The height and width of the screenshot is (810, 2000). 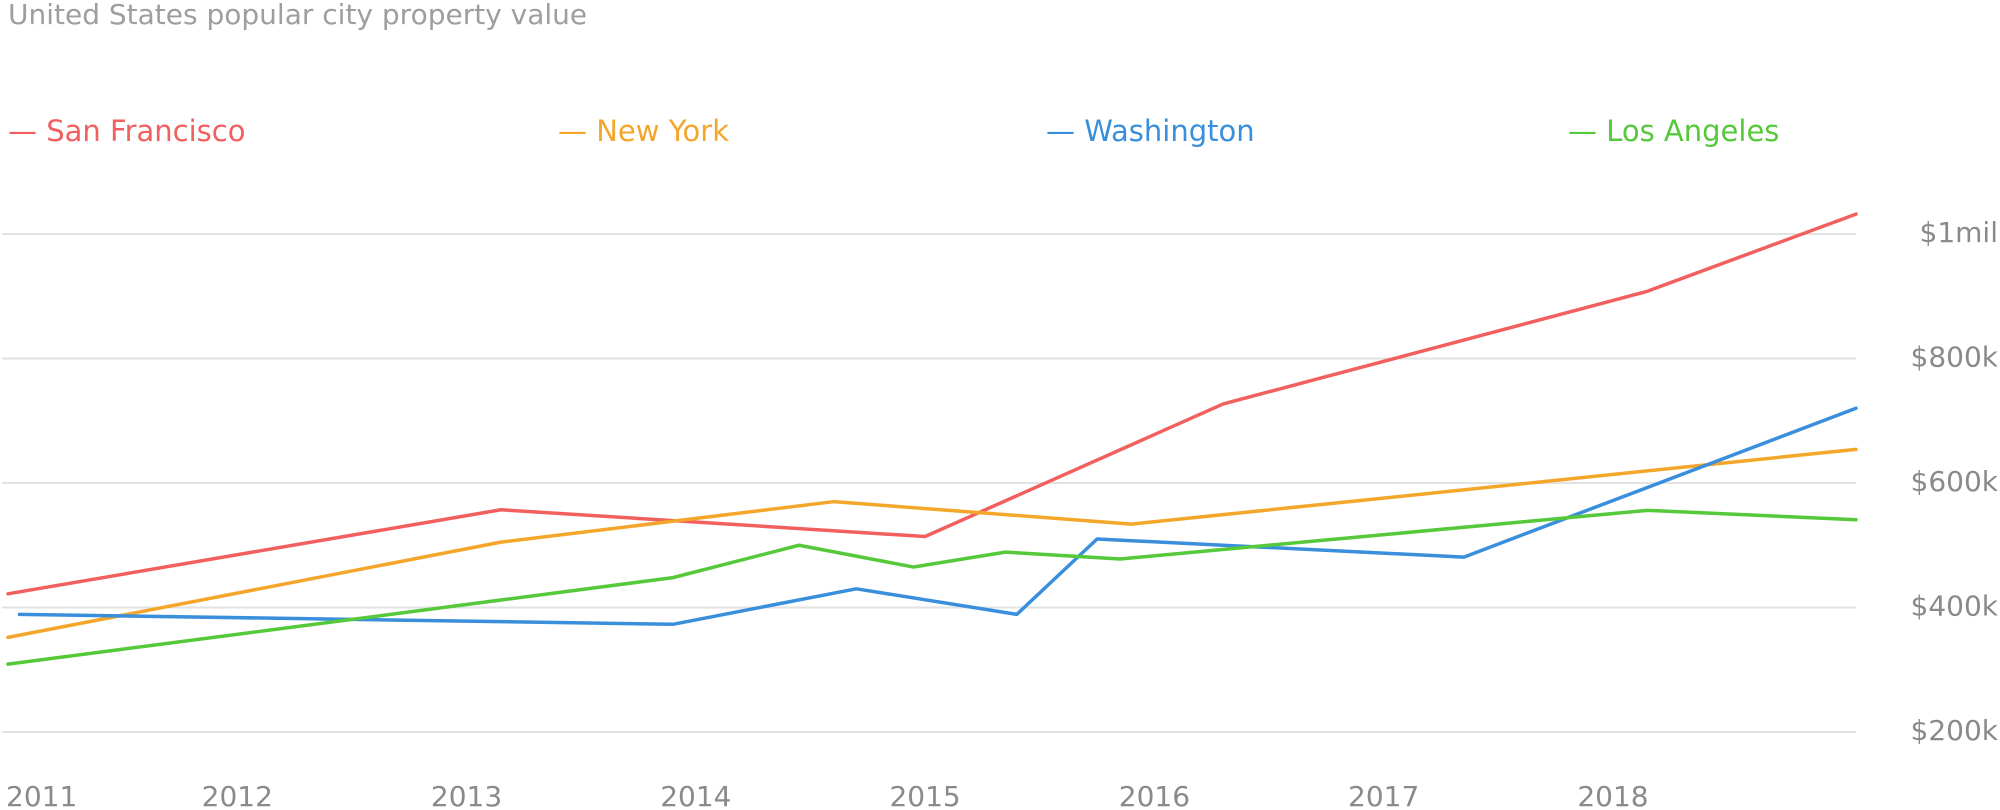 I want to click on x-tick-label-2012: 2012, so click(x=237, y=795).